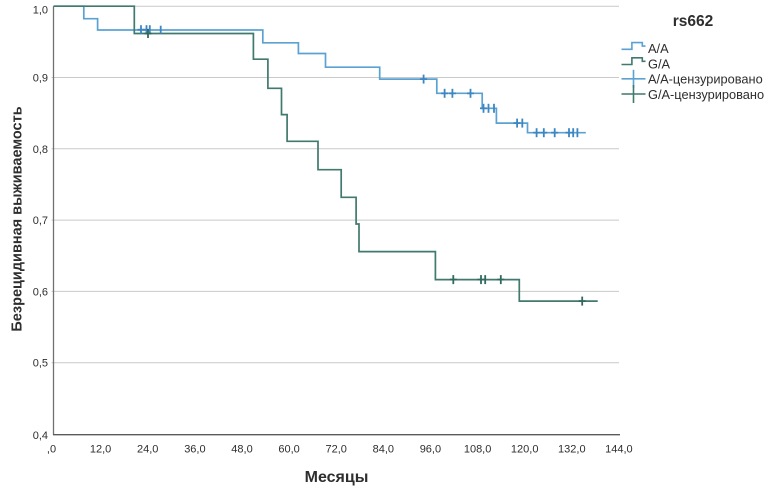 The width and height of the screenshot is (772, 492). I want to click on svg-text: Месяцы, so click(337, 477).